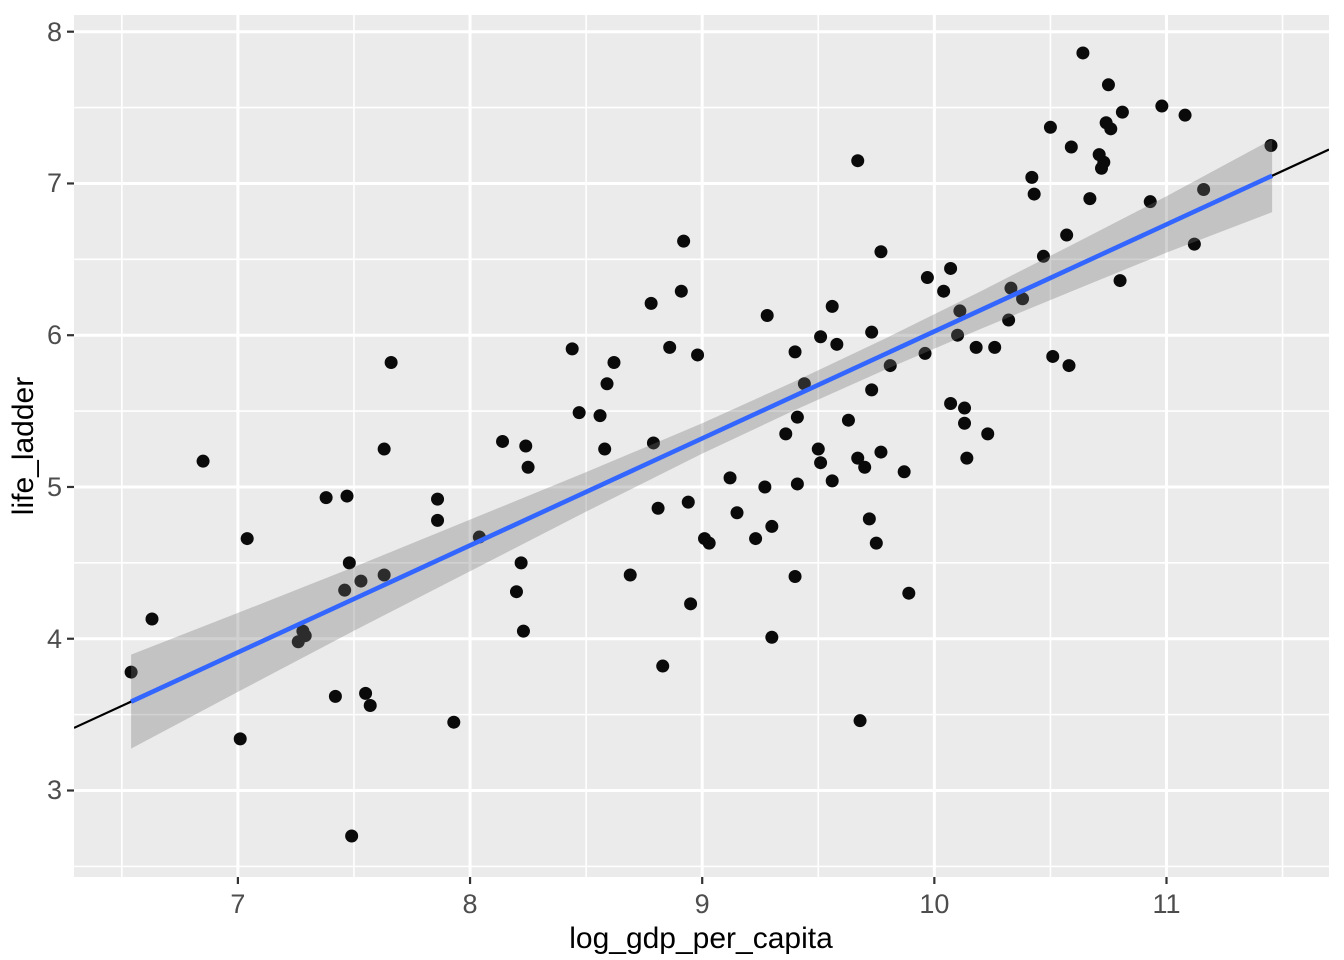 This screenshot has width=1344, height=960. Describe the element at coordinates (54, 486) in the screenshot. I see `y-tick-label: 5` at that location.